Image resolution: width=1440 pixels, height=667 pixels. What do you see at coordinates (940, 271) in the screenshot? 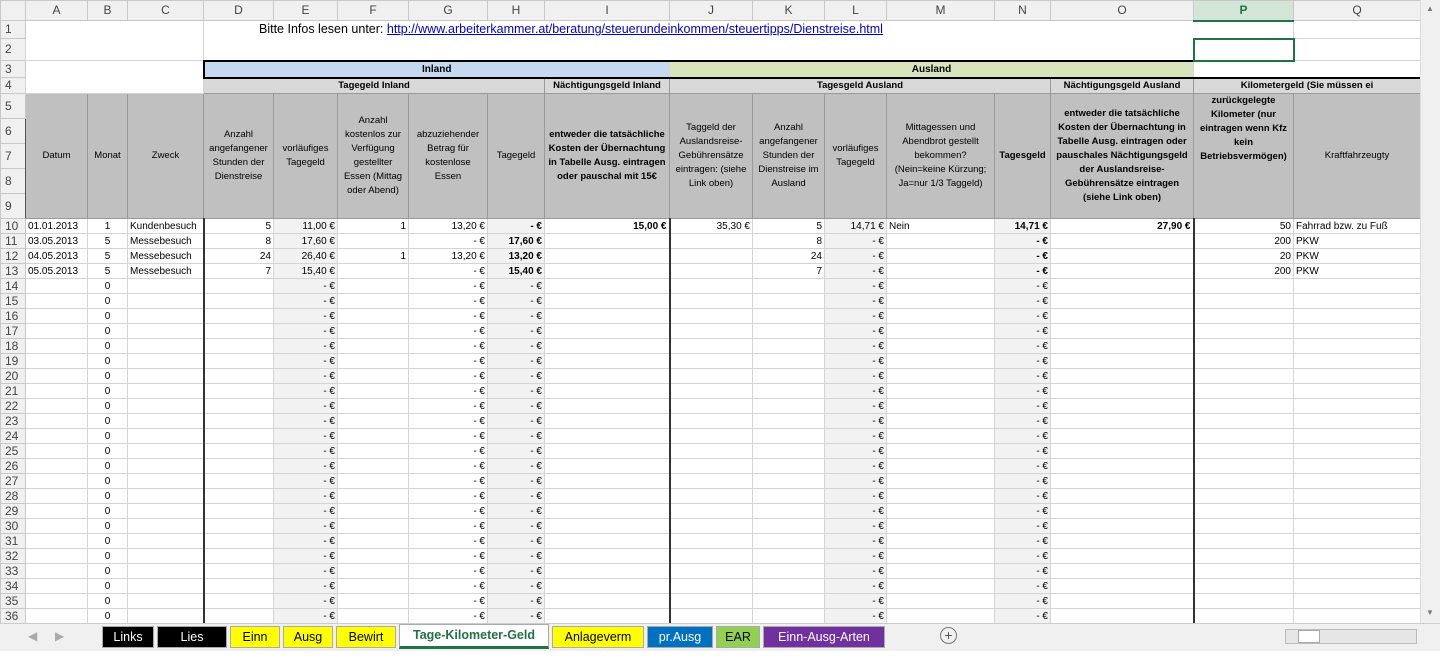
I see `cell-M13` at bounding box center [940, 271].